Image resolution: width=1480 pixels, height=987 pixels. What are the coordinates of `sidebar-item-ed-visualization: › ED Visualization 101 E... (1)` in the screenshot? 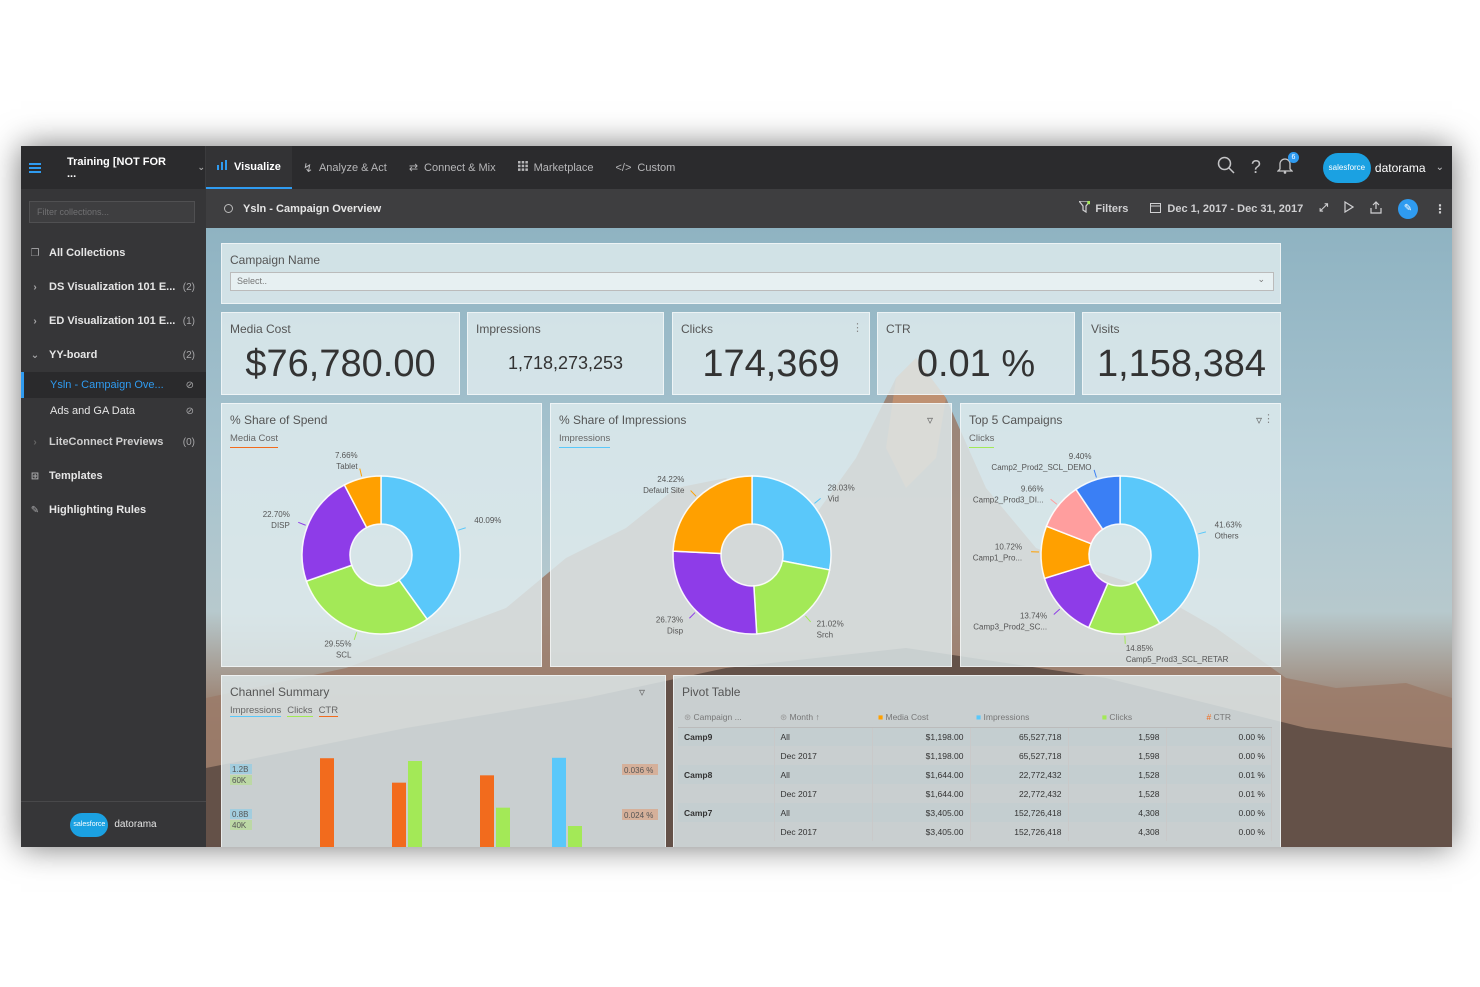 It's located at (113, 321).